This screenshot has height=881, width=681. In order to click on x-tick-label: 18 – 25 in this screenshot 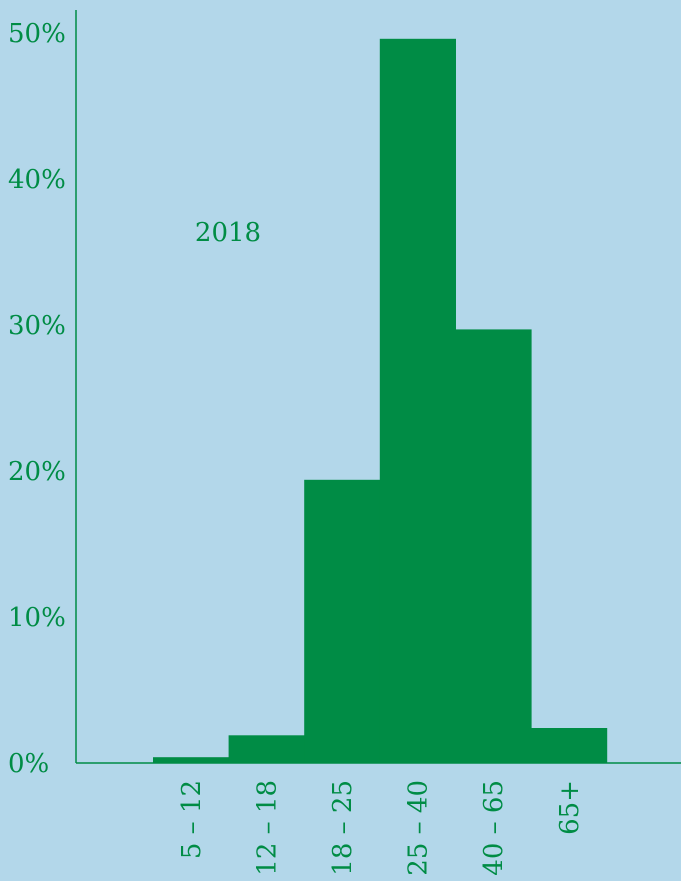, I will do `click(343, 828)`.